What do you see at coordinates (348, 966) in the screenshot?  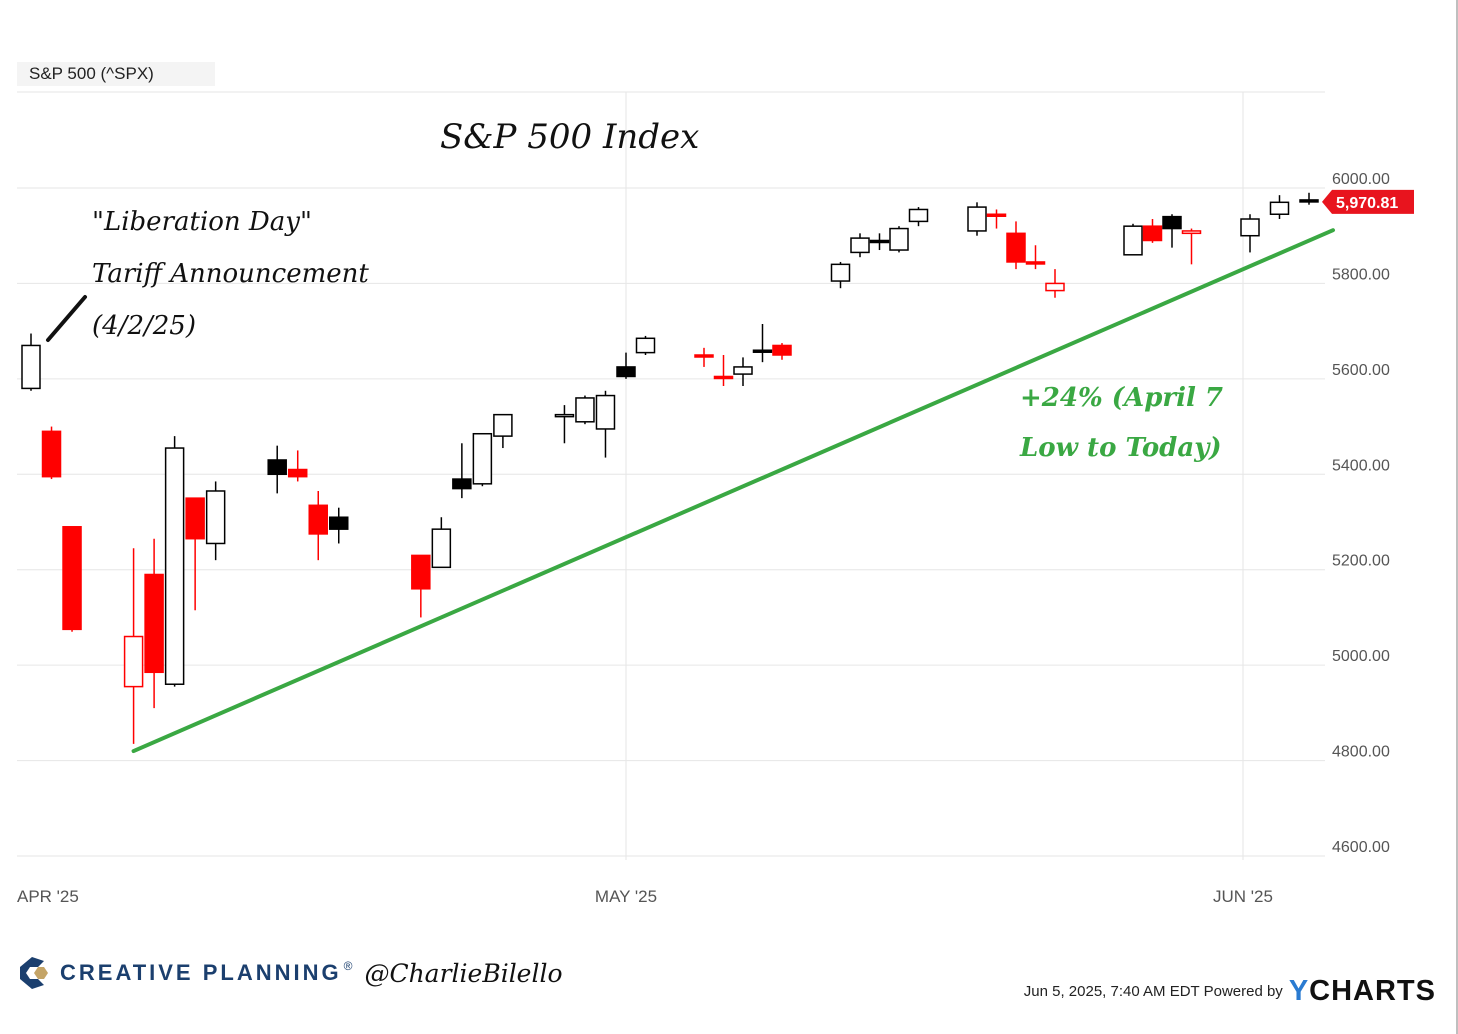 I see `registered-mark: ®` at bounding box center [348, 966].